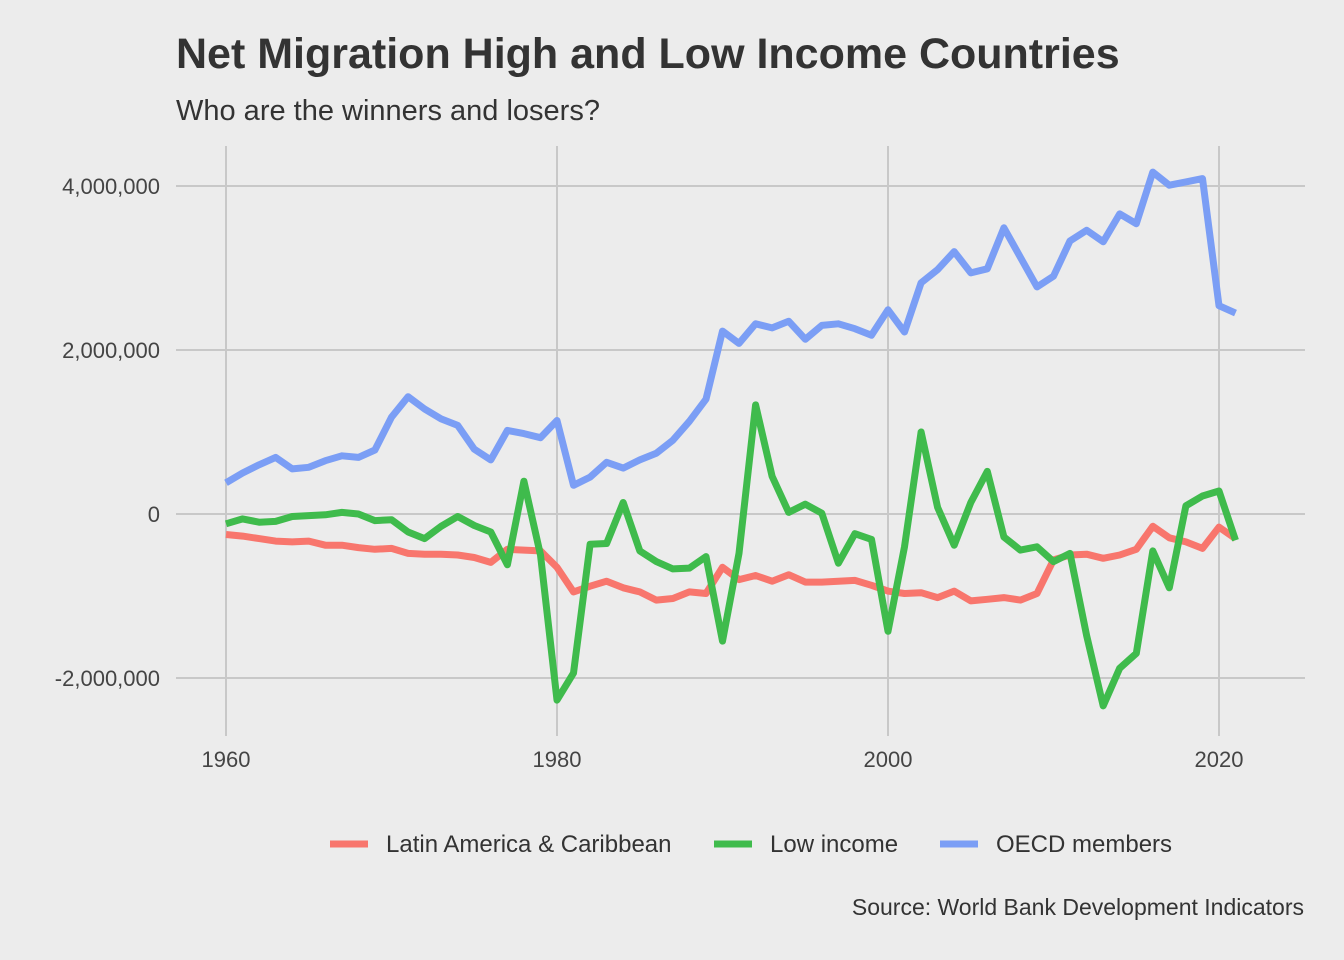  What do you see at coordinates (107, 432) in the screenshot?
I see `y-axis-tick-labels: -2,000,000 0 2,000,000 4,000,000` at bounding box center [107, 432].